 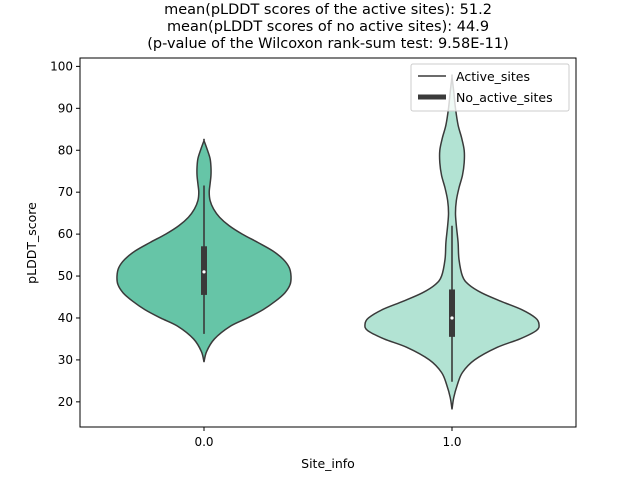 What do you see at coordinates (203, 442) in the screenshot?
I see `x-tick-label: 0.0` at bounding box center [203, 442].